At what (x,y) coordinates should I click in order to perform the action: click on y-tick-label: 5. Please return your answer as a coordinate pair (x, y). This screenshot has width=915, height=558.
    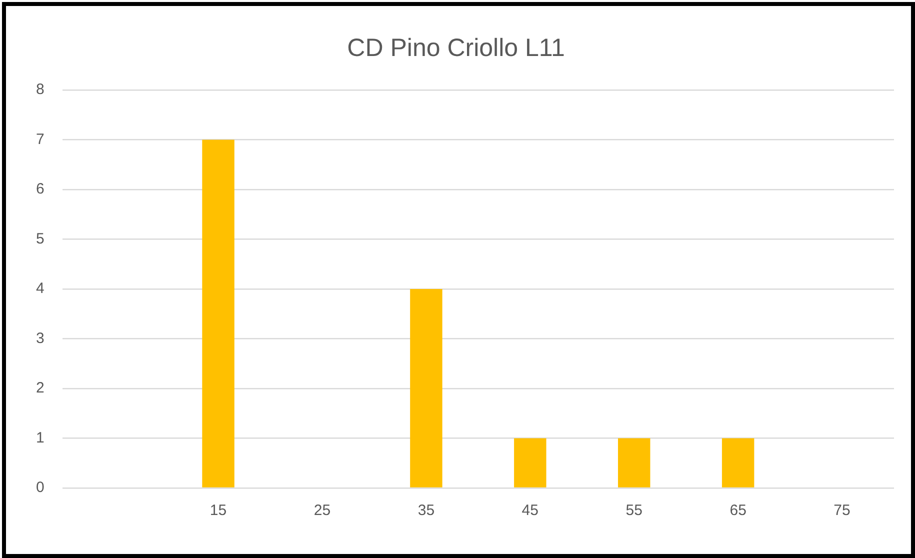
    Looking at the image, I should click on (40, 239).